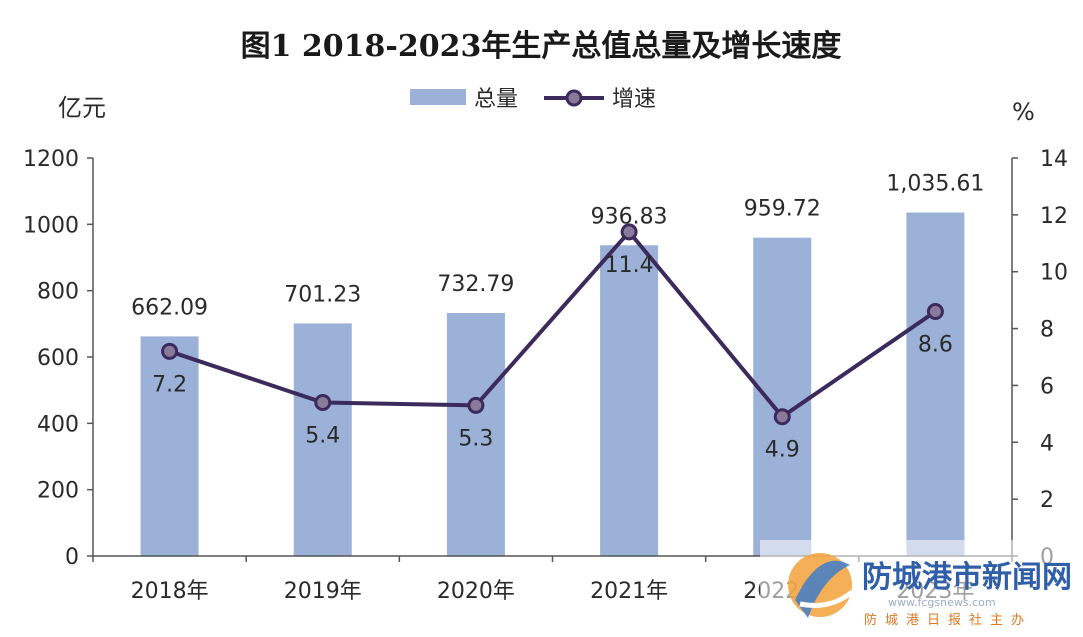 The image size is (1083, 637). What do you see at coordinates (782, 209) in the screenshot?
I see `bar-value-label: 959.72` at bounding box center [782, 209].